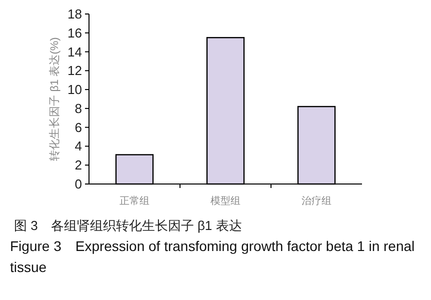  What do you see at coordinates (225, 201) in the screenshot?
I see `x-tick-label: 模型组` at bounding box center [225, 201].